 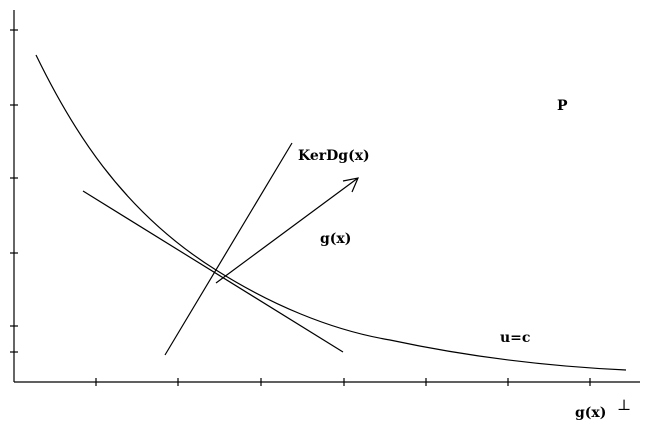 What do you see at coordinates (334, 156) in the screenshot?
I see `label-kernel: KerDg(x)` at bounding box center [334, 156].